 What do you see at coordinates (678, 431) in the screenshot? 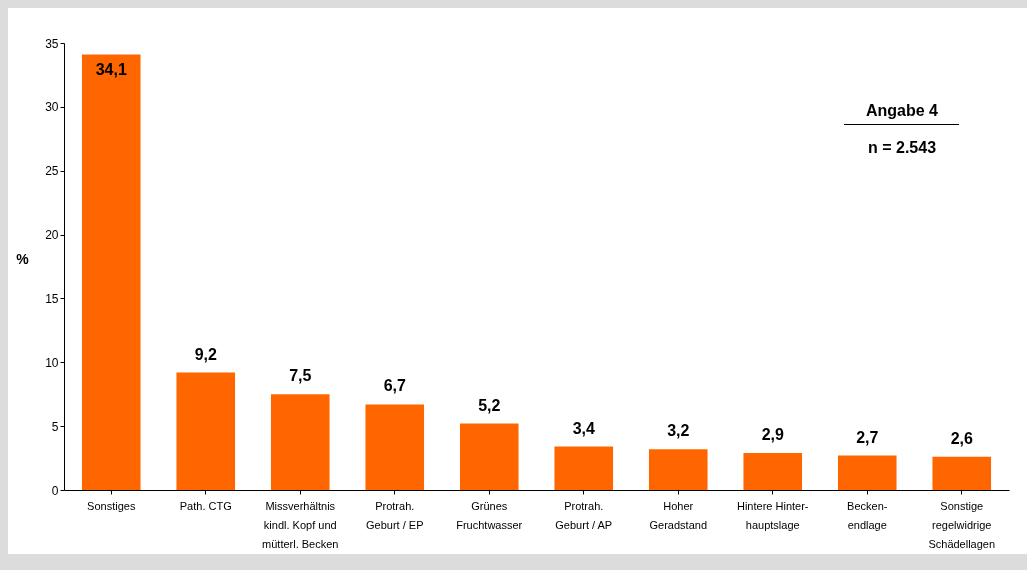
I see `data-label: 3,2` at bounding box center [678, 431].